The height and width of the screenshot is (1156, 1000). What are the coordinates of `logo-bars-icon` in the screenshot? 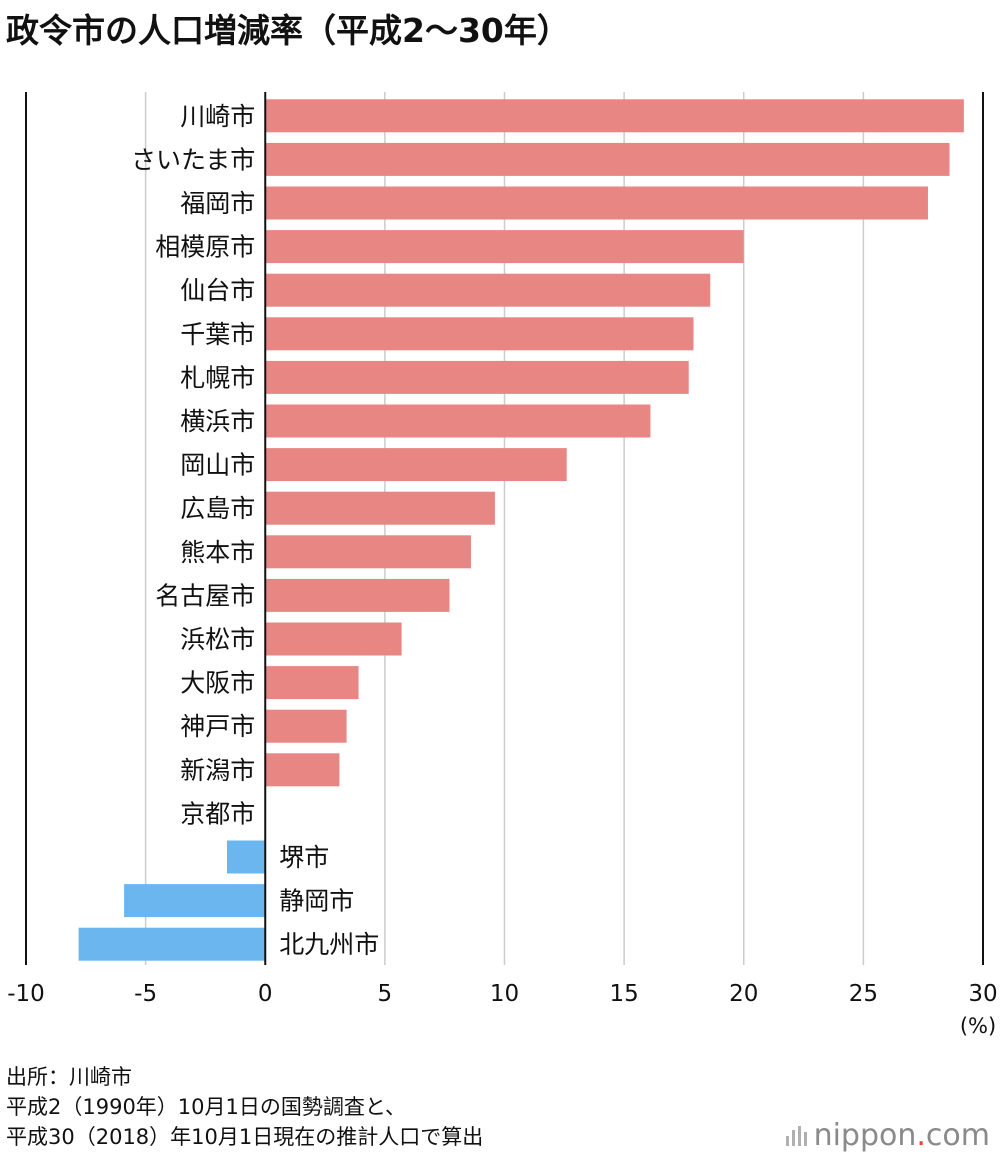 It's located at (796, 1135).